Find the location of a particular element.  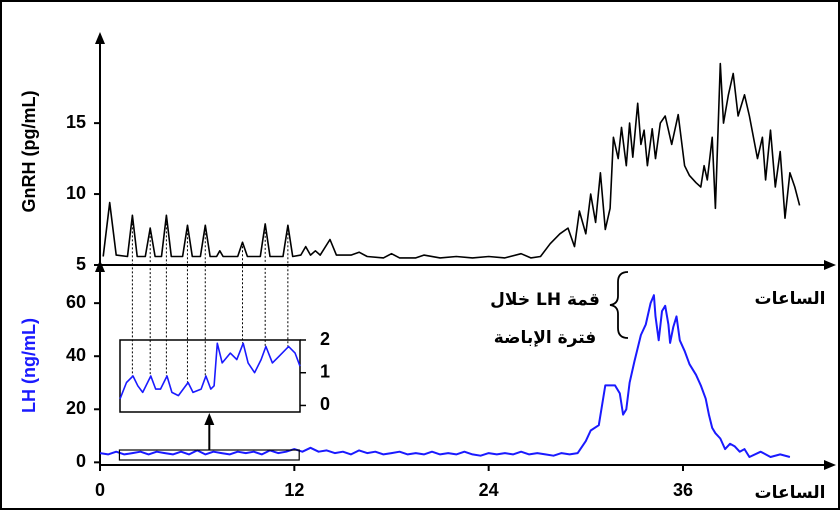

zoom-arrow-head is located at coordinates (209, 419).